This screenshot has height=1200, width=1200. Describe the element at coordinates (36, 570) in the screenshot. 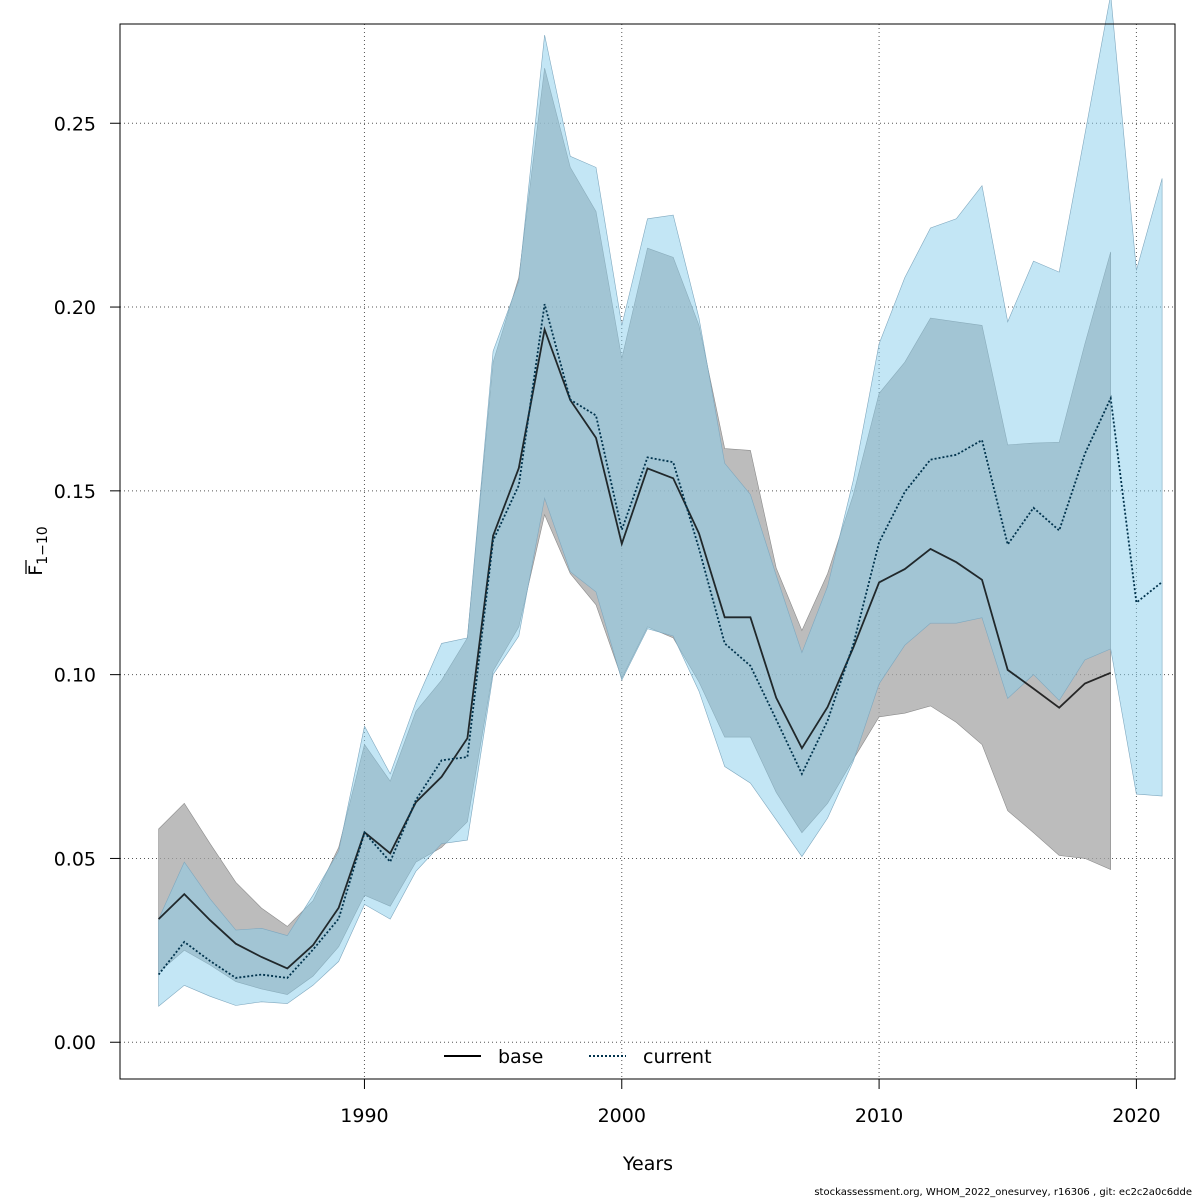

I see `y-axis-title-main: F` at that location.